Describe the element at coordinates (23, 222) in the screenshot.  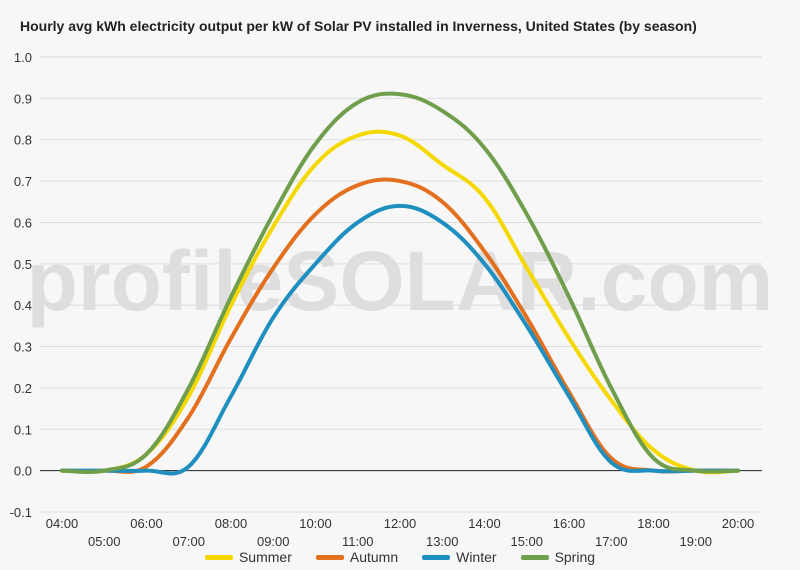
I see `y-tick-label: 0.6` at that location.